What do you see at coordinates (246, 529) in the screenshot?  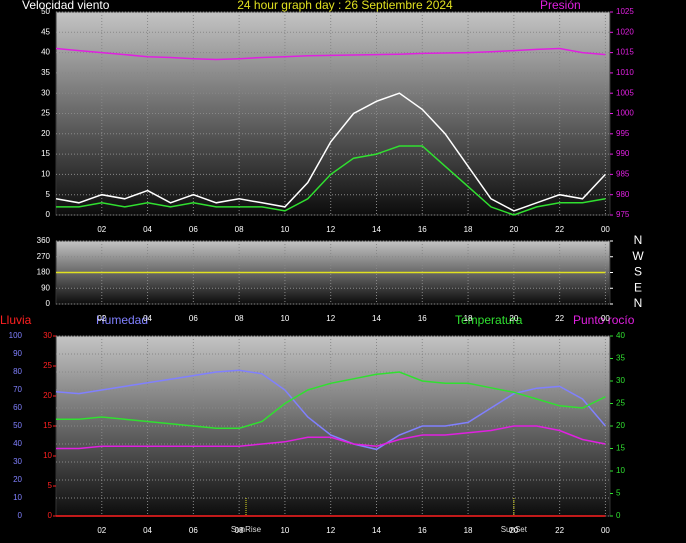 I see `sun-label: SunRise` at bounding box center [246, 529].